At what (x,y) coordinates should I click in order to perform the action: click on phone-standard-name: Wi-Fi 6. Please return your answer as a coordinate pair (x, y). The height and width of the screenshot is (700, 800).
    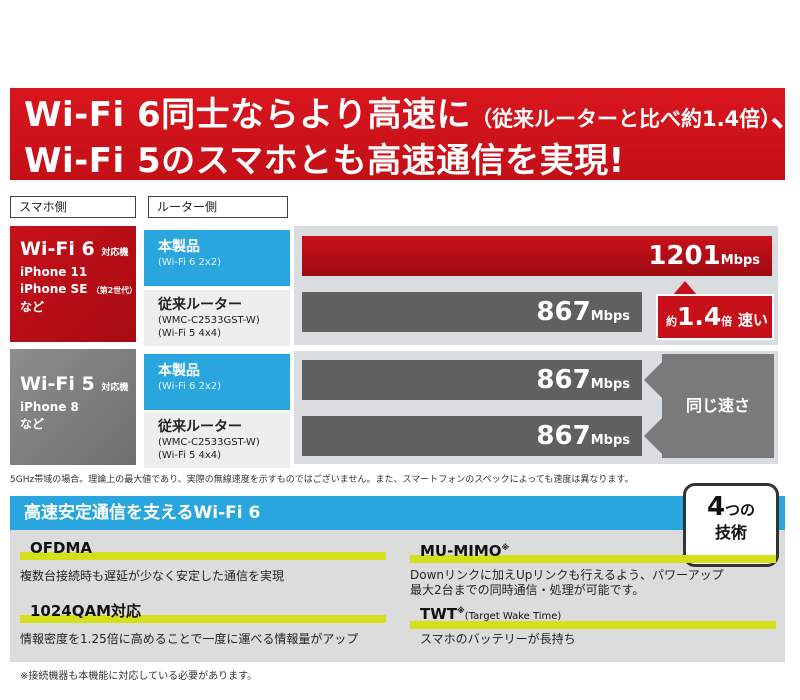
    Looking at the image, I should click on (57, 249).